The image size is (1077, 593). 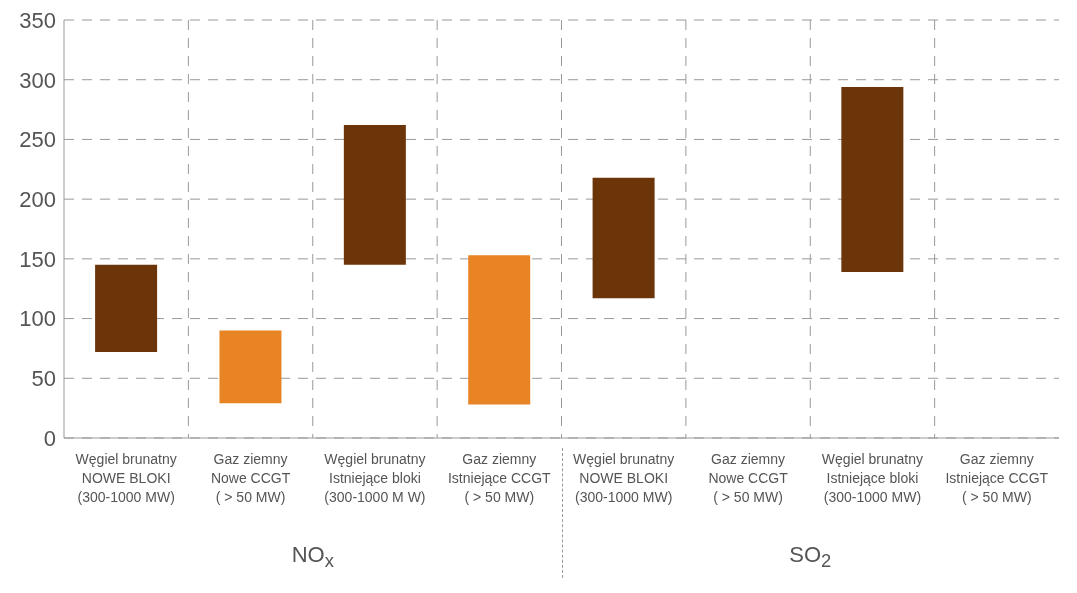 I want to click on y-tick-label: 200, so click(x=37, y=199).